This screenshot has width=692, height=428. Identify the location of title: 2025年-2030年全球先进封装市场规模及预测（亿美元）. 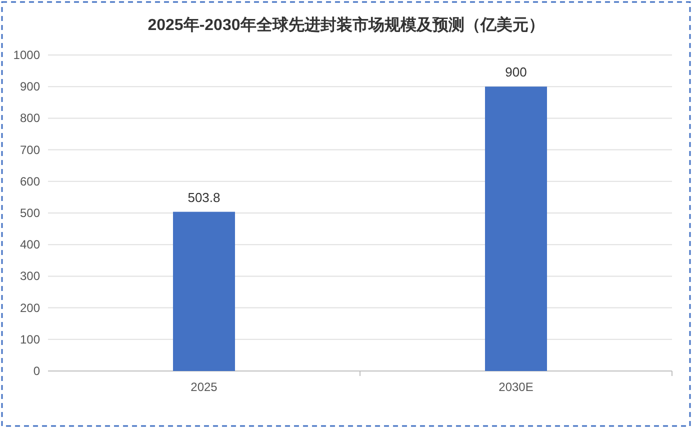
(346, 25).